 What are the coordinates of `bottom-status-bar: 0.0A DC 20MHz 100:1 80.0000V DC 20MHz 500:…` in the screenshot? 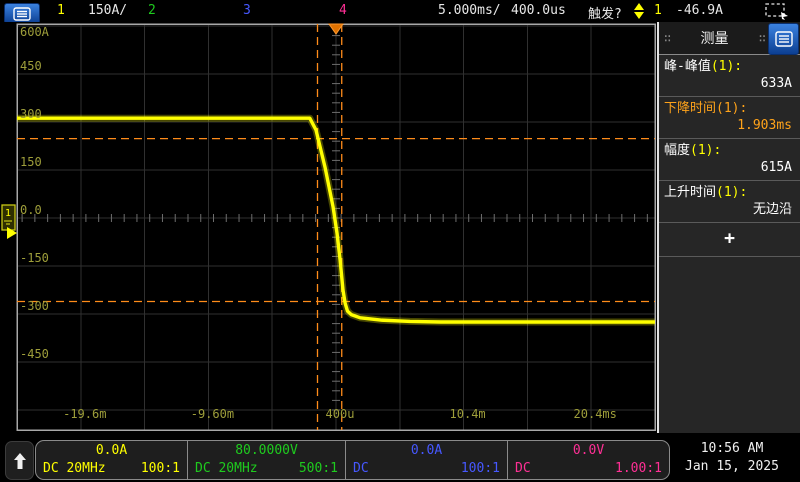 It's located at (400, 459).